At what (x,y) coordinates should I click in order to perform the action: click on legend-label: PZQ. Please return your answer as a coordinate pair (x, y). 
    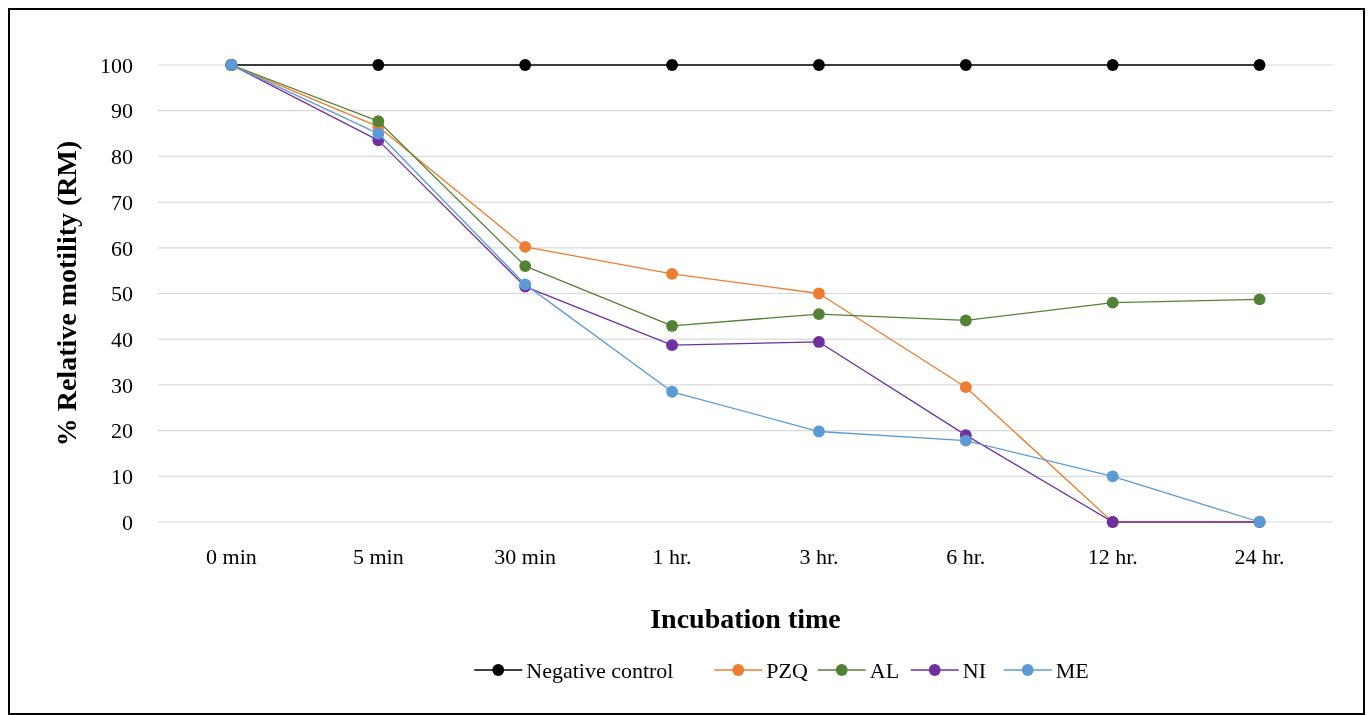
    Looking at the image, I should click on (787, 670).